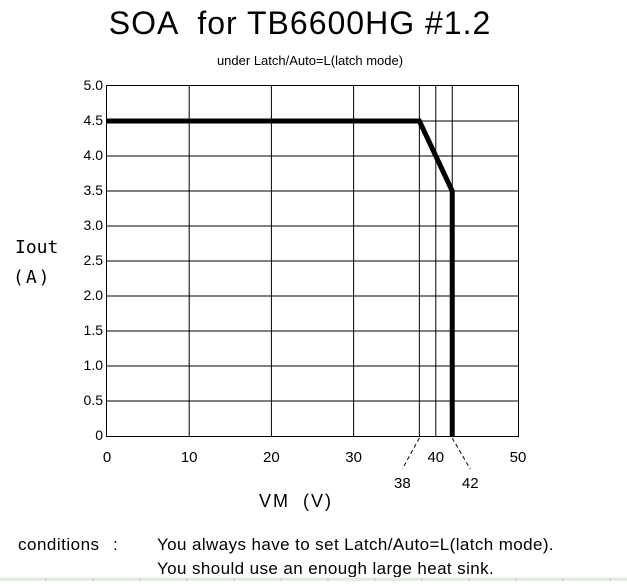  Describe the element at coordinates (93, 260) in the screenshot. I see `y-tick-label: 2.5` at that location.